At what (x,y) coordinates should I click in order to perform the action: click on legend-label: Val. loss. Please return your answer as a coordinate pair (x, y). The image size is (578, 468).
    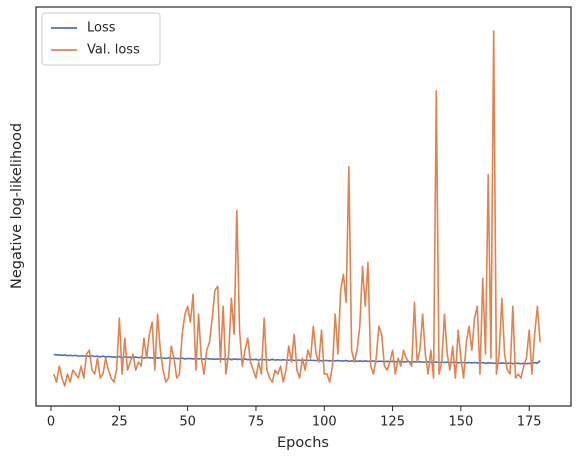
    Looking at the image, I should click on (113, 50).